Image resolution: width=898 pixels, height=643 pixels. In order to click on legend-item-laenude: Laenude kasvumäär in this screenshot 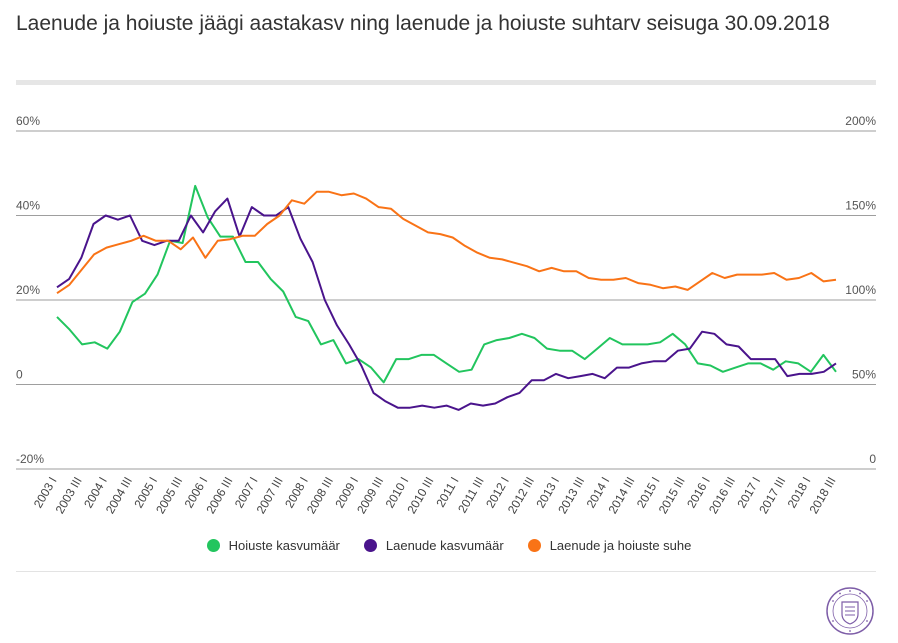, I will do `click(433, 545)`.